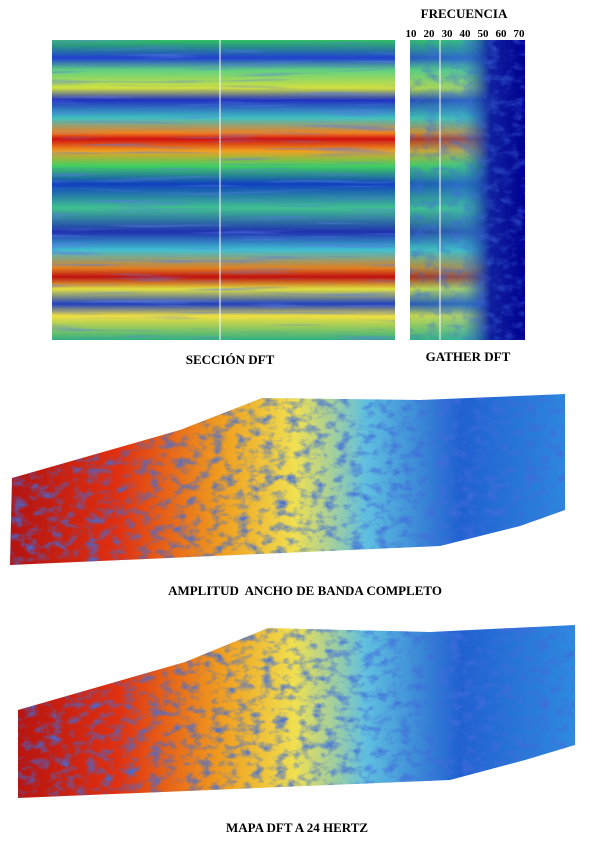 The image size is (590, 844). Describe the element at coordinates (297, 827) in the screenshot. I see `map-label: MAPA DFT A 24 HERTZ` at that location.